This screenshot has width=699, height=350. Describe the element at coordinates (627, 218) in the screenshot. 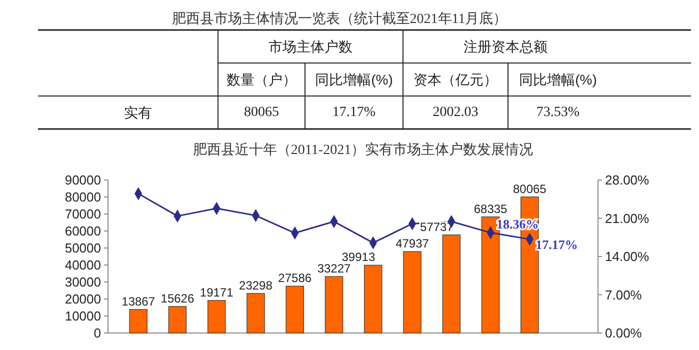

I see `y2-tick-label: 21.00%` at that location.